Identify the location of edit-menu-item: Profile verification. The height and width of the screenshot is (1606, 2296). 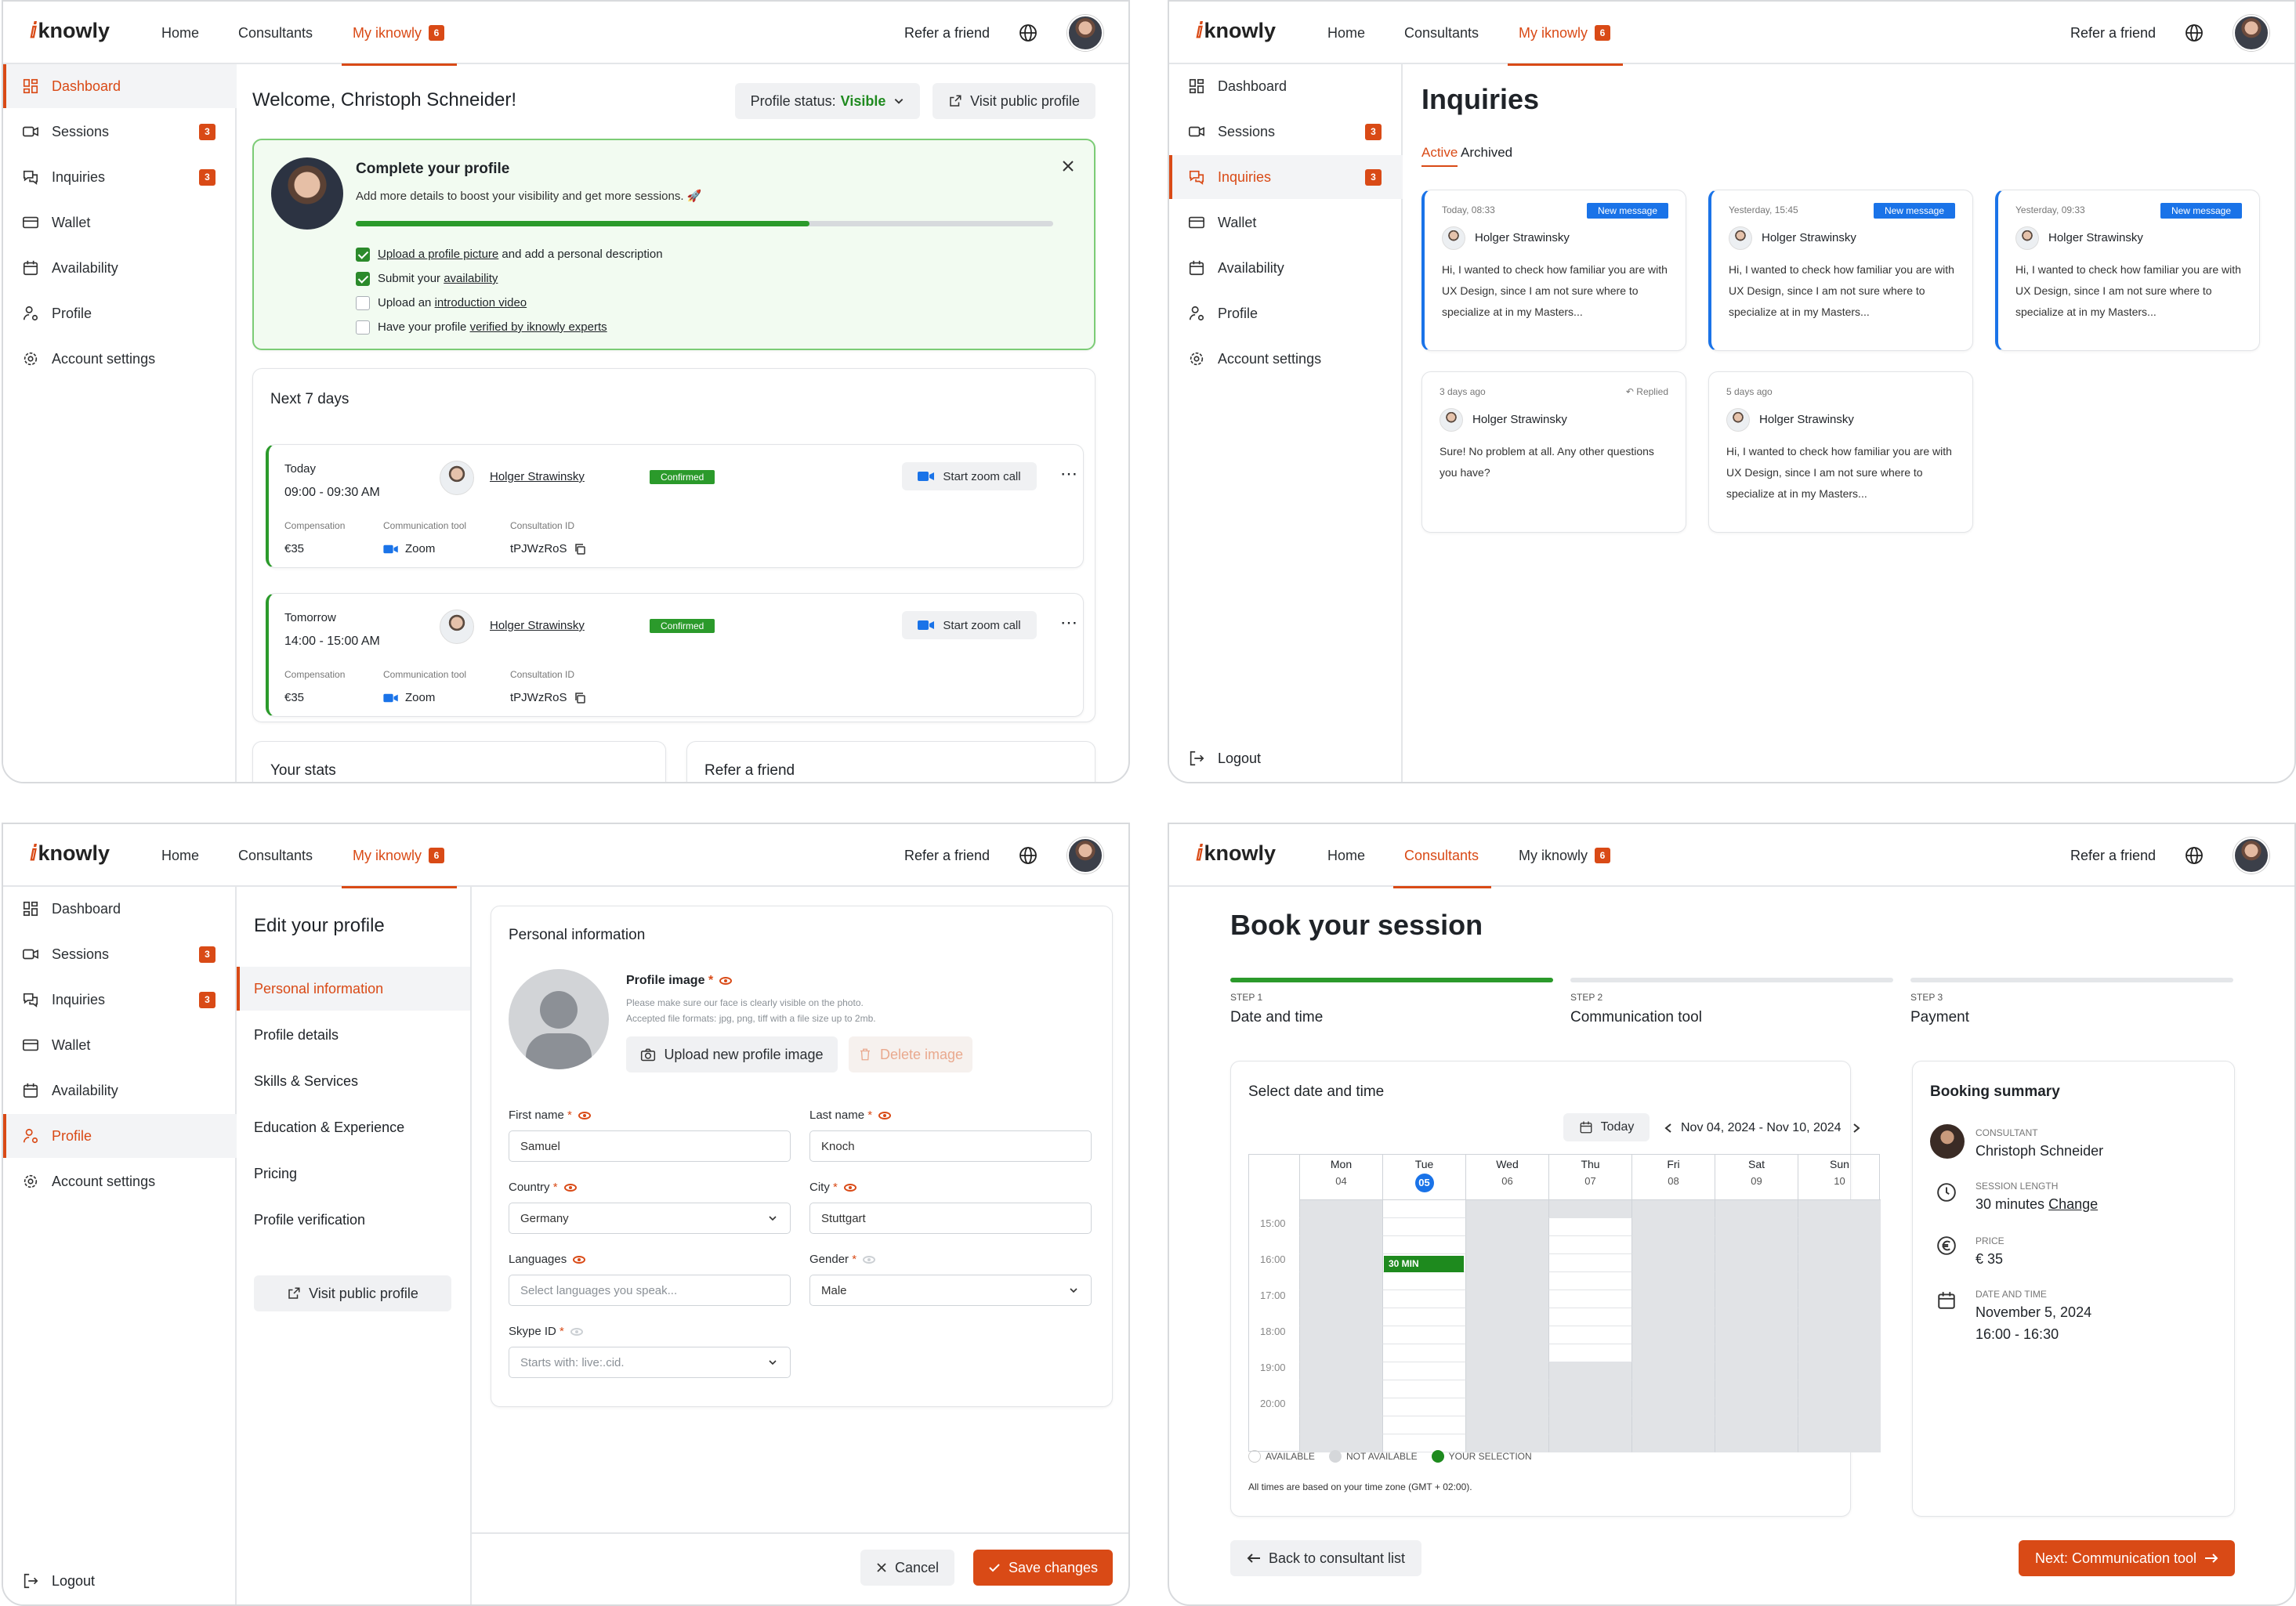
(310, 1219).